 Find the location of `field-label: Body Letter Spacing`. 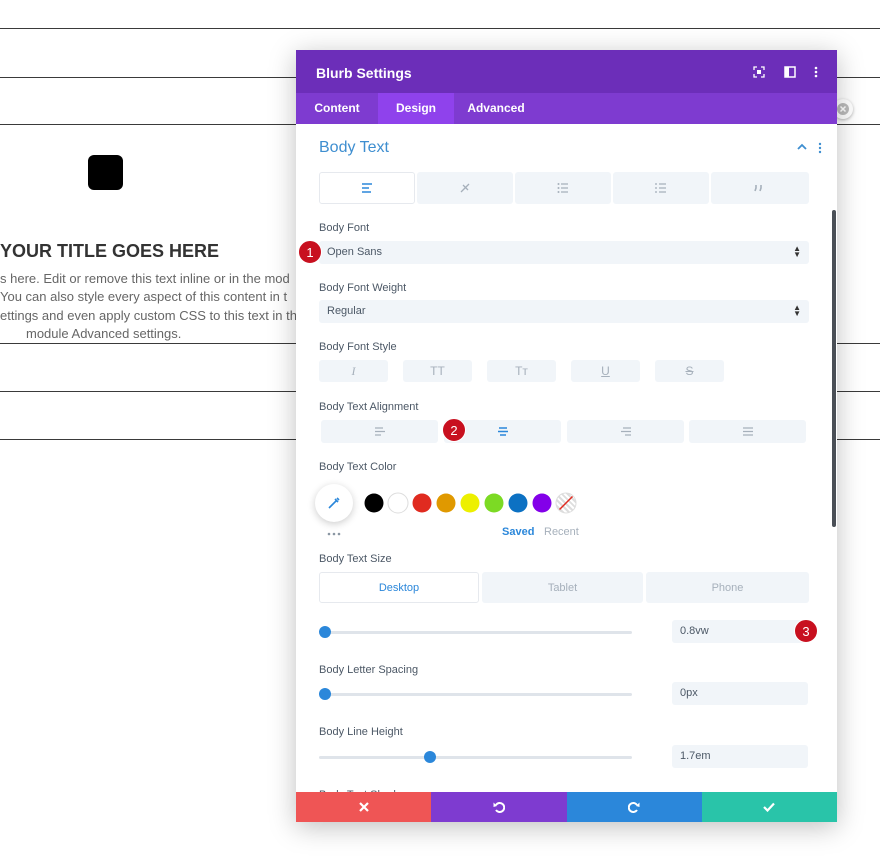

field-label: Body Letter Spacing is located at coordinates (369, 670).